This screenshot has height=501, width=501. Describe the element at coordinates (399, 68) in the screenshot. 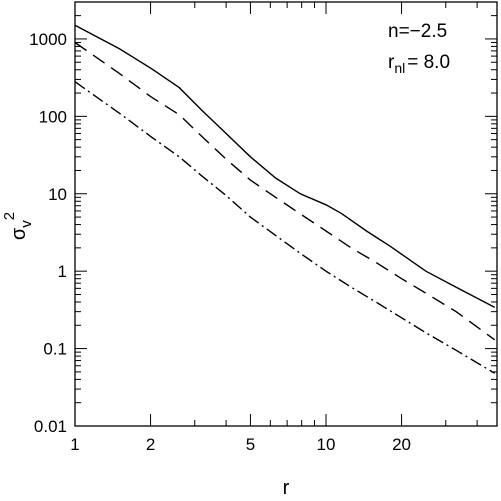

I see `annotation-rnl-subscript: nl` at that location.